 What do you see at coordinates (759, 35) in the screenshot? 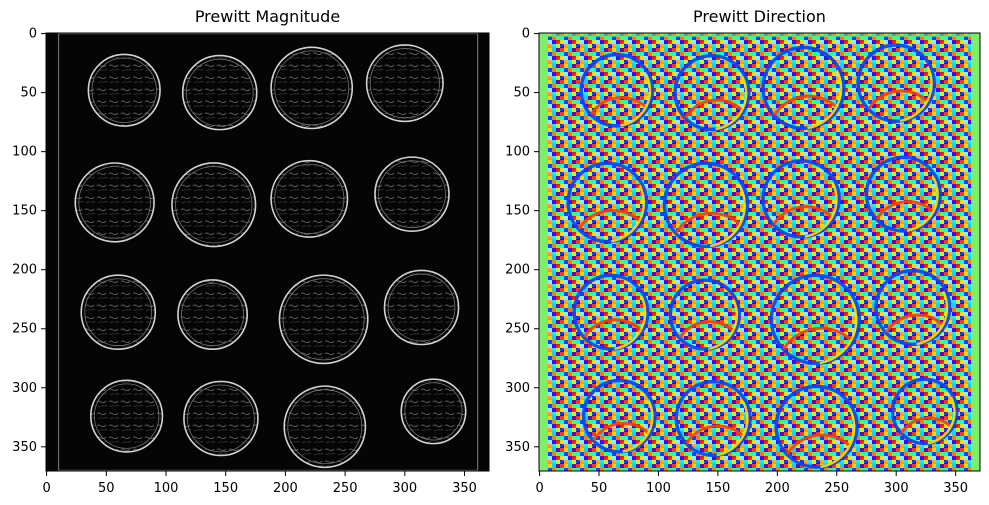
I see `top-border-strip` at bounding box center [759, 35].